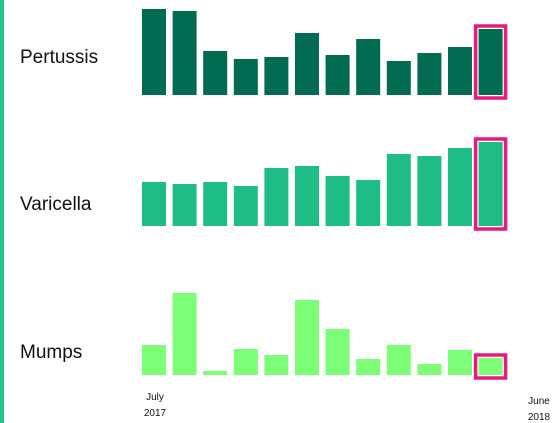 The width and height of the screenshot is (560, 423). I want to click on varicella-latest-highlight, so click(490, 184).